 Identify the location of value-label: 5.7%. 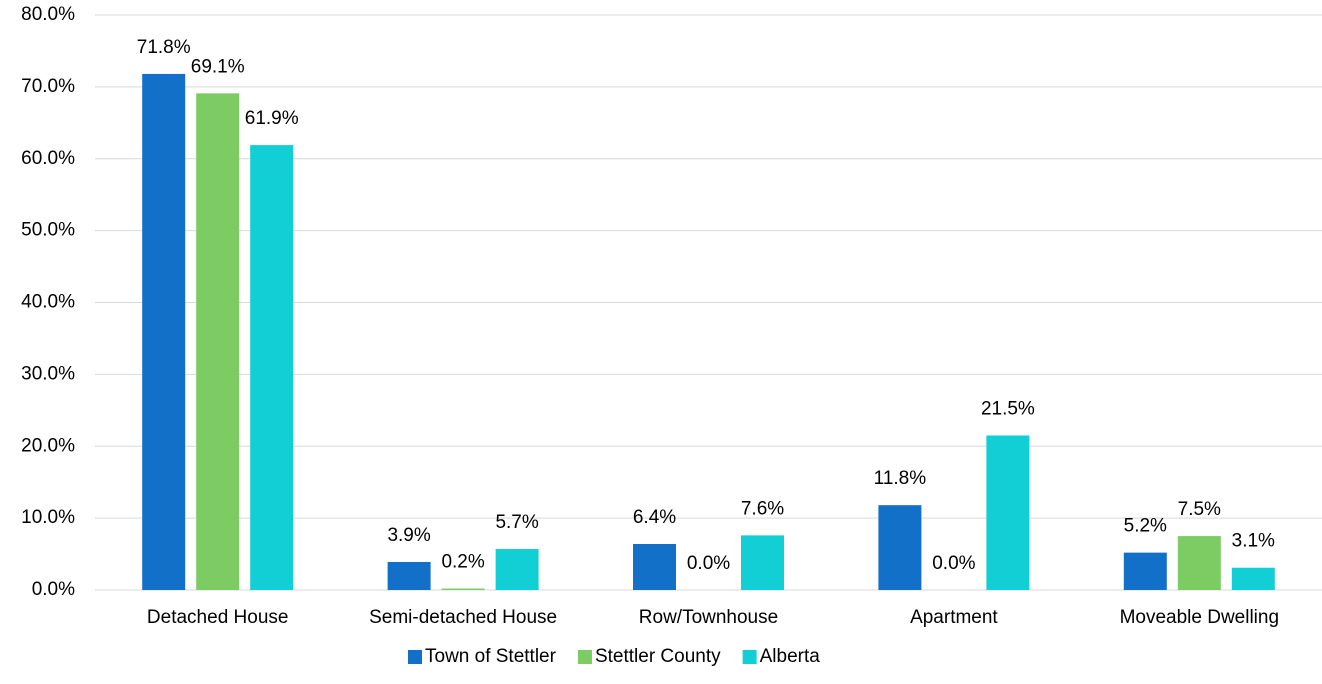
(516, 522).